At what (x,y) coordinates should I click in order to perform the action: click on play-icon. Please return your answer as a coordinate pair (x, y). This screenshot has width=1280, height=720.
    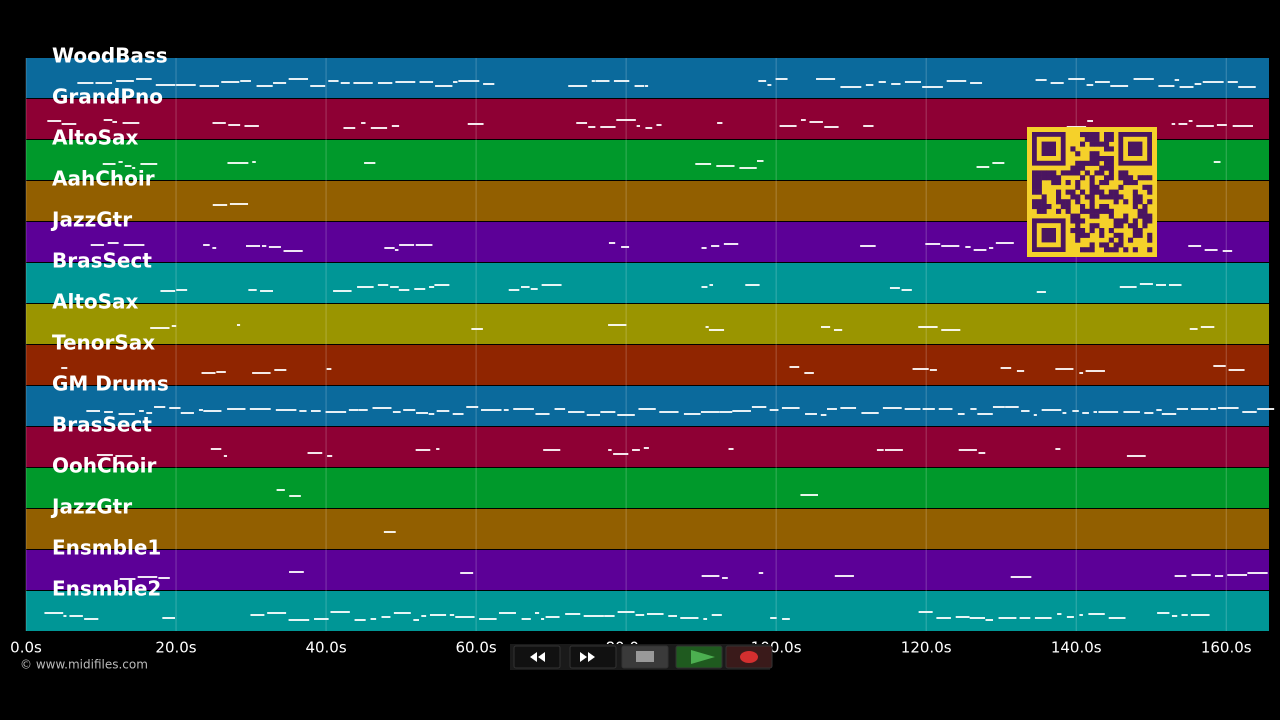
    Looking at the image, I should click on (703, 657).